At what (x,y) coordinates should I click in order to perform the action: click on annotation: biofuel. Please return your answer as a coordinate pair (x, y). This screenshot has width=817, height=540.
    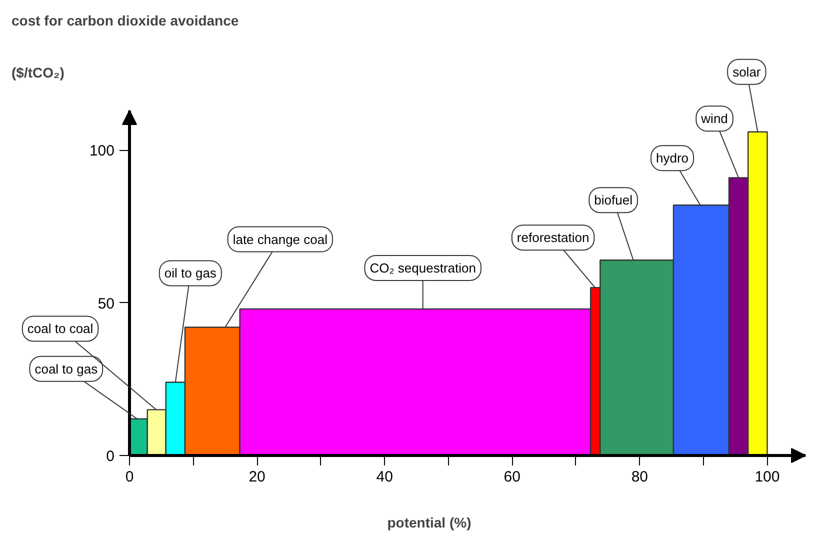
    Looking at the image, I should click on (613, 200).